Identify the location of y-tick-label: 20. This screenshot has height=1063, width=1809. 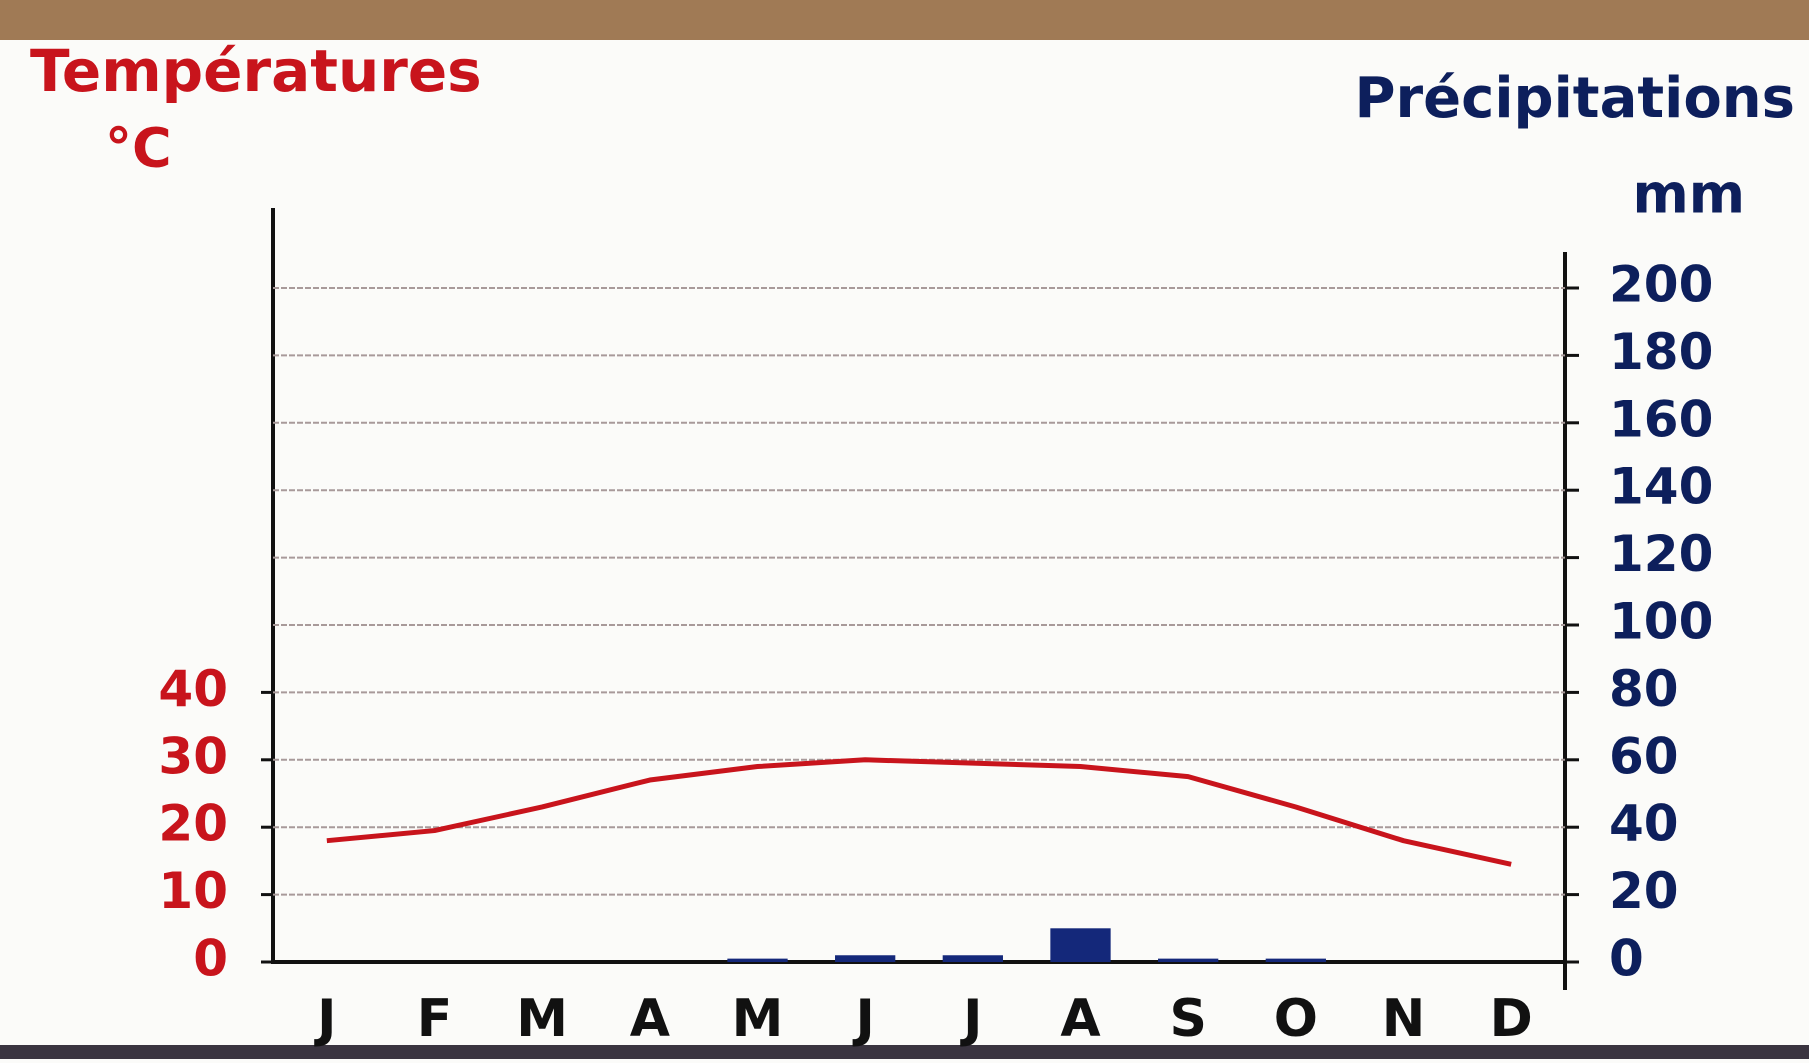
(193, 824).